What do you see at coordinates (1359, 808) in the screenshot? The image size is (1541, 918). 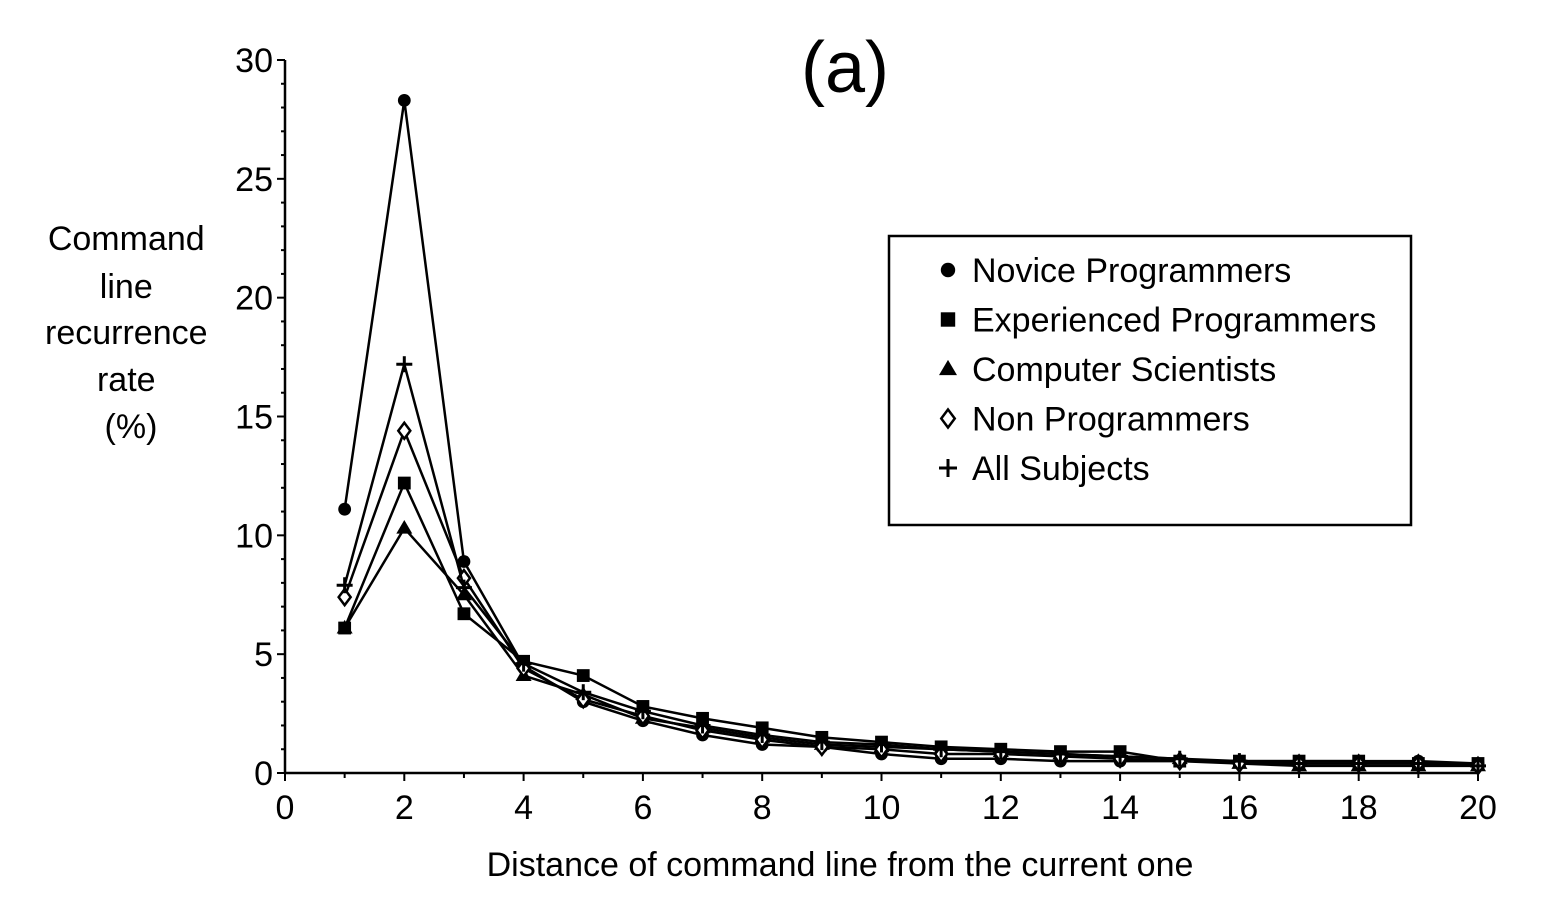 I see `x-tick-label: 18` at bounding box center [1359, 808].